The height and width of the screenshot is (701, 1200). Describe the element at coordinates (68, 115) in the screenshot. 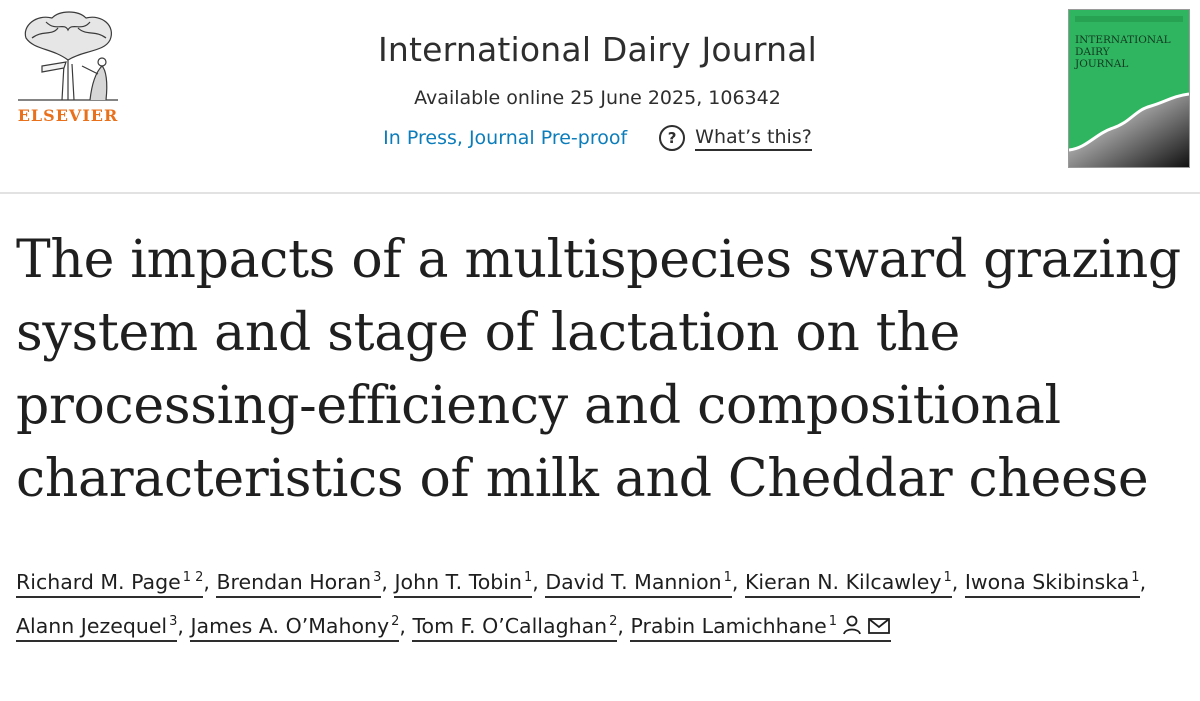

I see `publisher-wordmark: ELSEVIER` at that location.